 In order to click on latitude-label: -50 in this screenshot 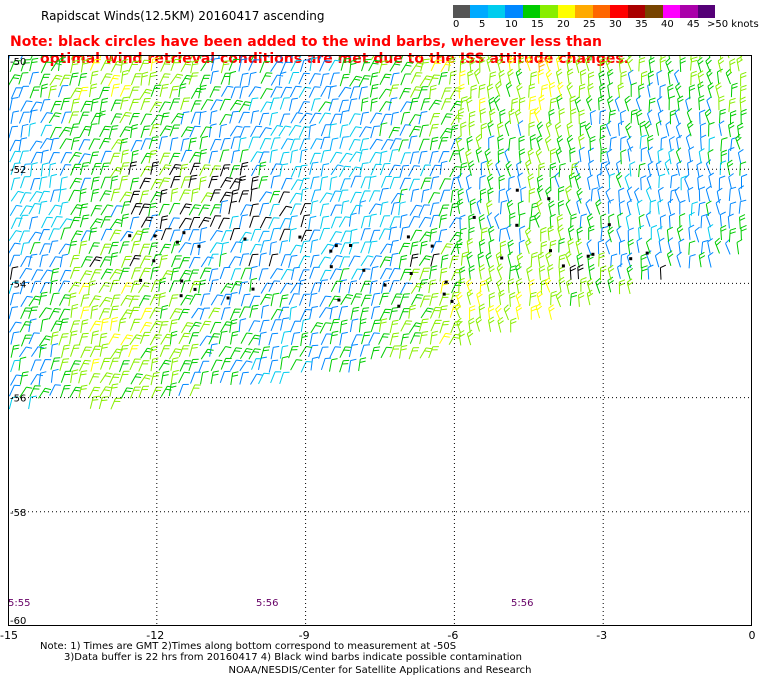, I will do `click(18, 62)`.